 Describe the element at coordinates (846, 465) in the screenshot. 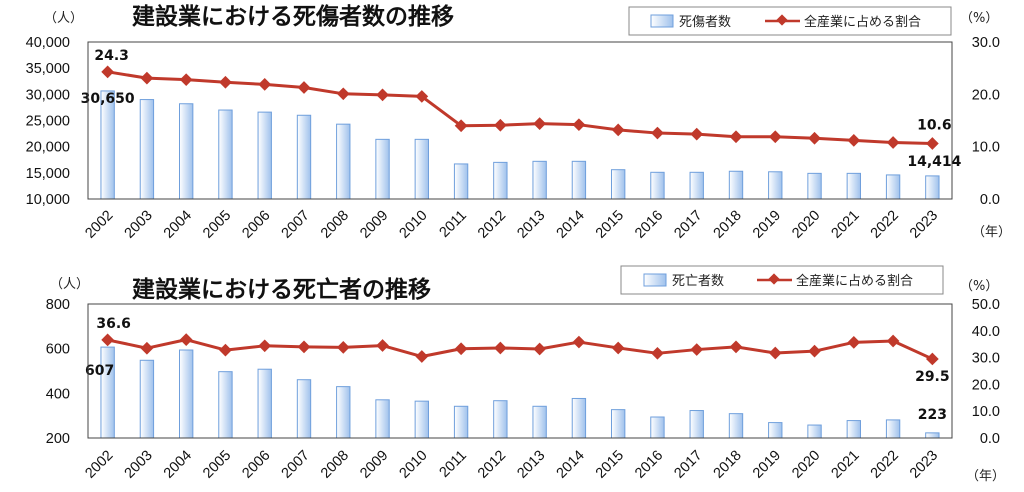

I see `x-tick-label: 2021` at that location.